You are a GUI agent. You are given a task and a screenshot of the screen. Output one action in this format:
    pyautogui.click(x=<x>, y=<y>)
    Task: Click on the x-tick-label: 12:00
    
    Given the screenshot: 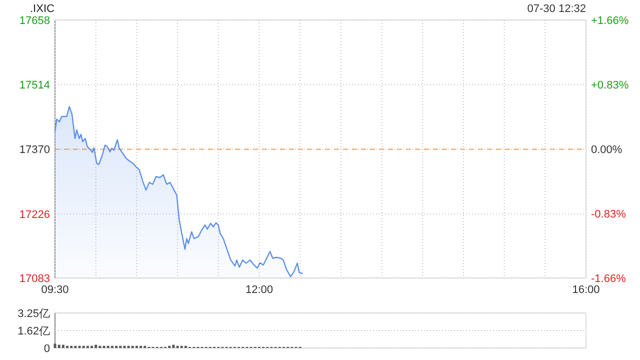 What is the action you would take?
    pyautogui.click(x=259, y=290)
    